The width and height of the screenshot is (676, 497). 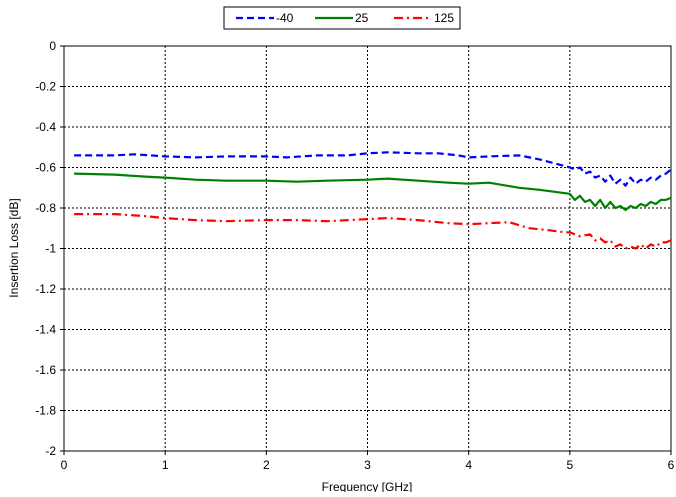 I want to click on y-tick-label: -1.6, so click(x=45, y=370).